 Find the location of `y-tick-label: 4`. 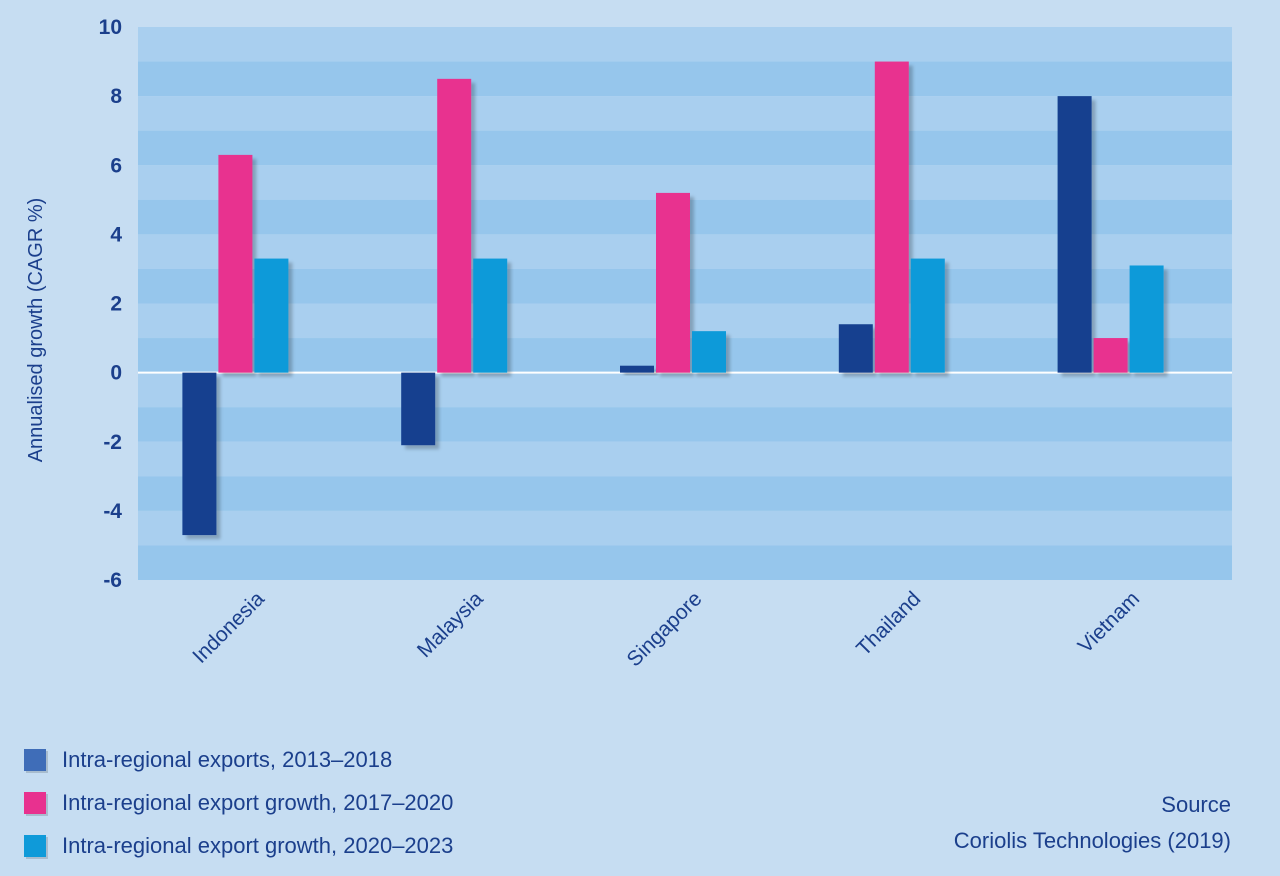

y-tick-label: 4 is located at coordinates (116, 234).